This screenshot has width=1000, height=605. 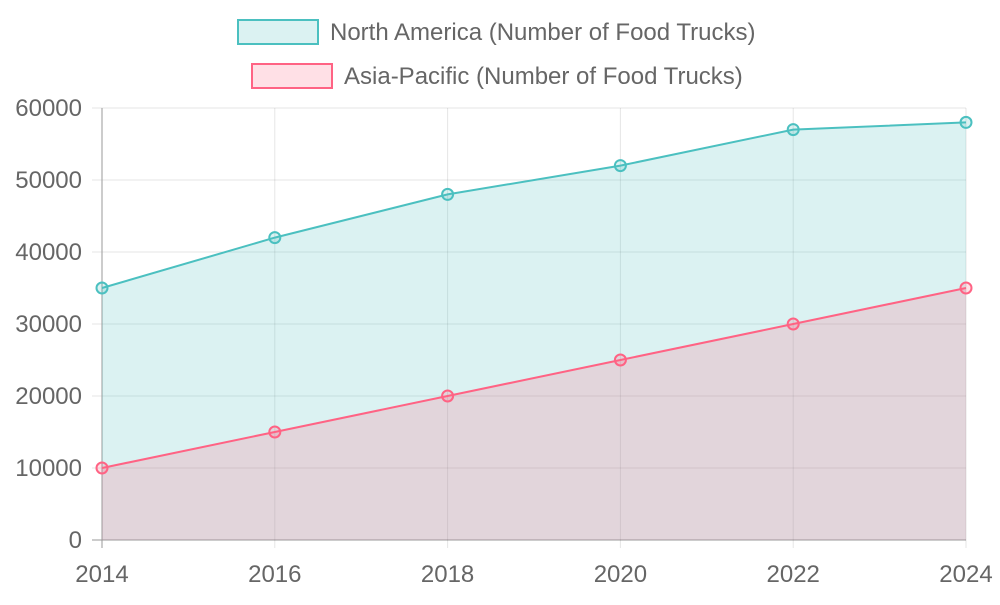 What do you see at coordinates (447, 574) in the screenshot?
I see `x-tick-label: 2018` at bounding box center [447, 574].